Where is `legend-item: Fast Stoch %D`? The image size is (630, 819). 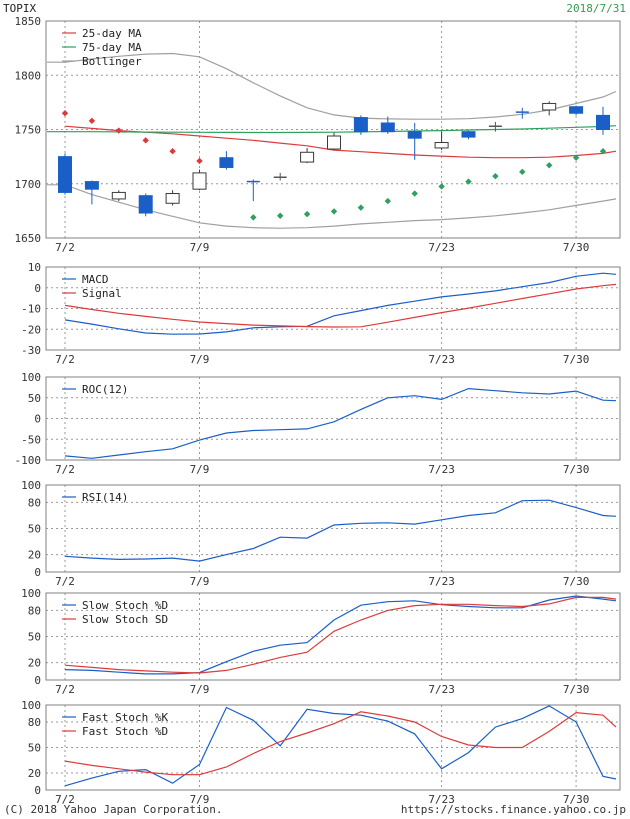
legend-item: Fast Stoch %D is located at coordinates (115, 731).